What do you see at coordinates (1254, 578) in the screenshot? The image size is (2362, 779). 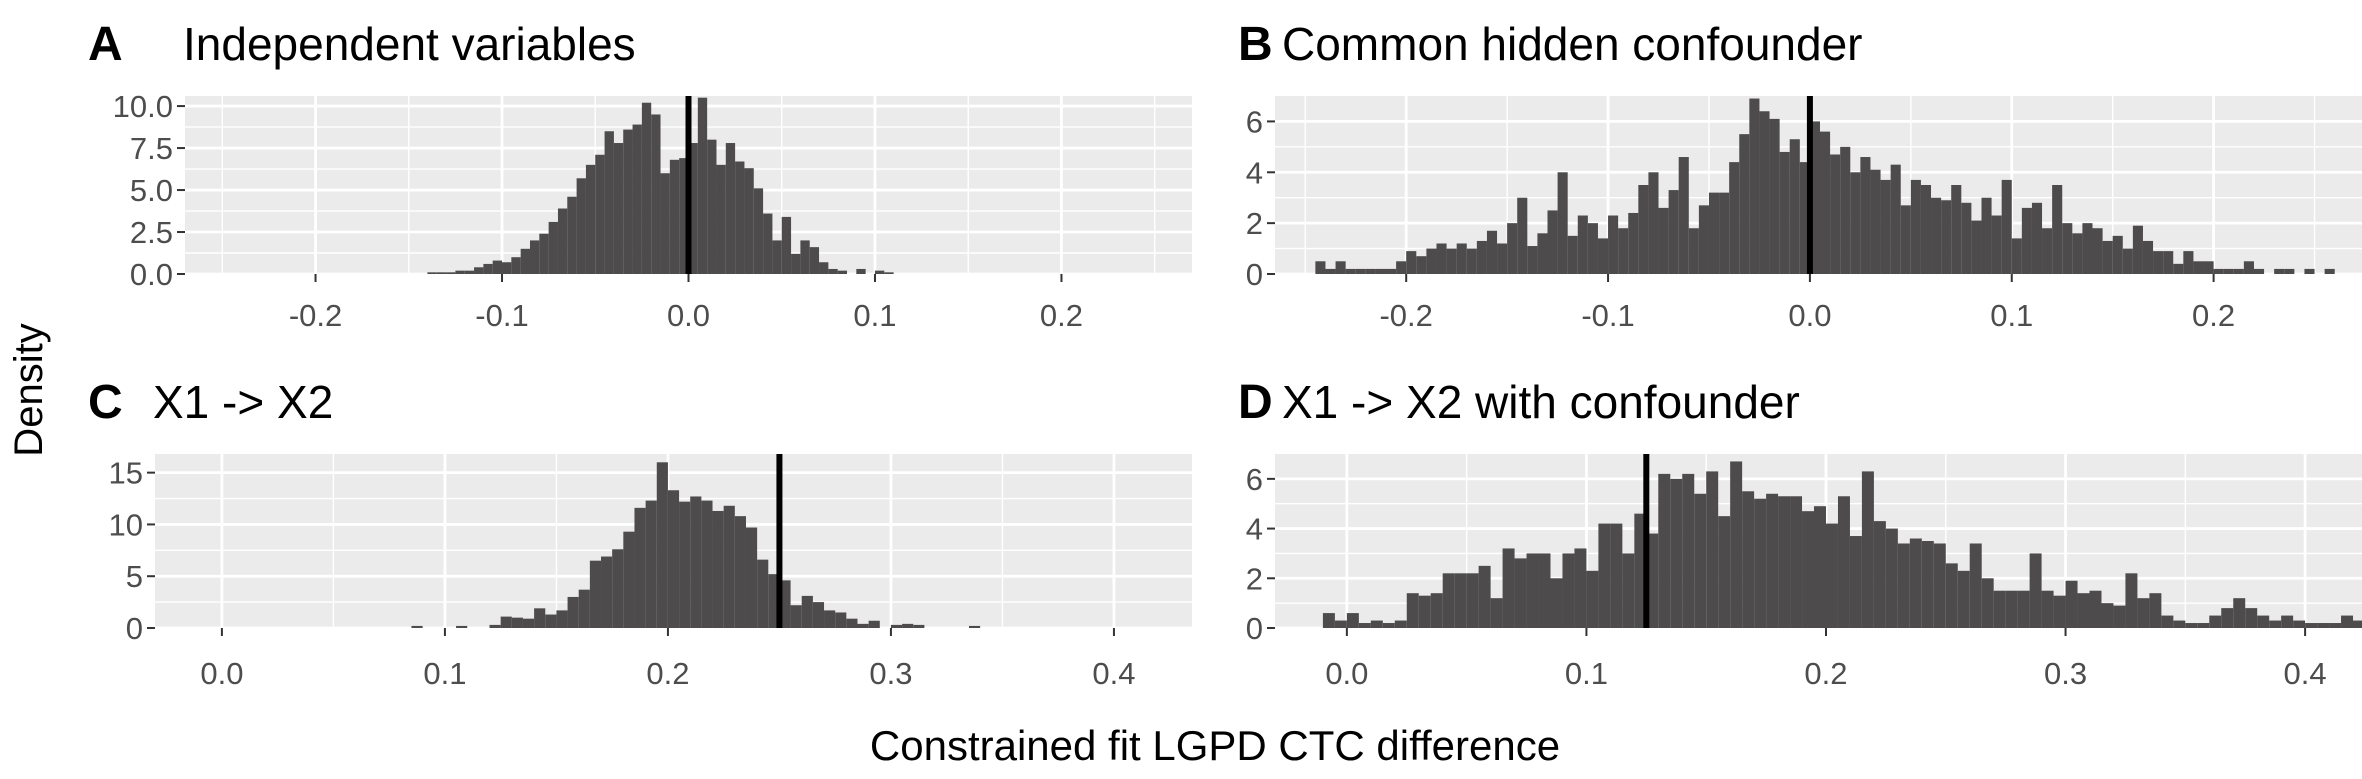 I see `panel-d-y-tick-label: 2` at bounding box center [1254, 578].